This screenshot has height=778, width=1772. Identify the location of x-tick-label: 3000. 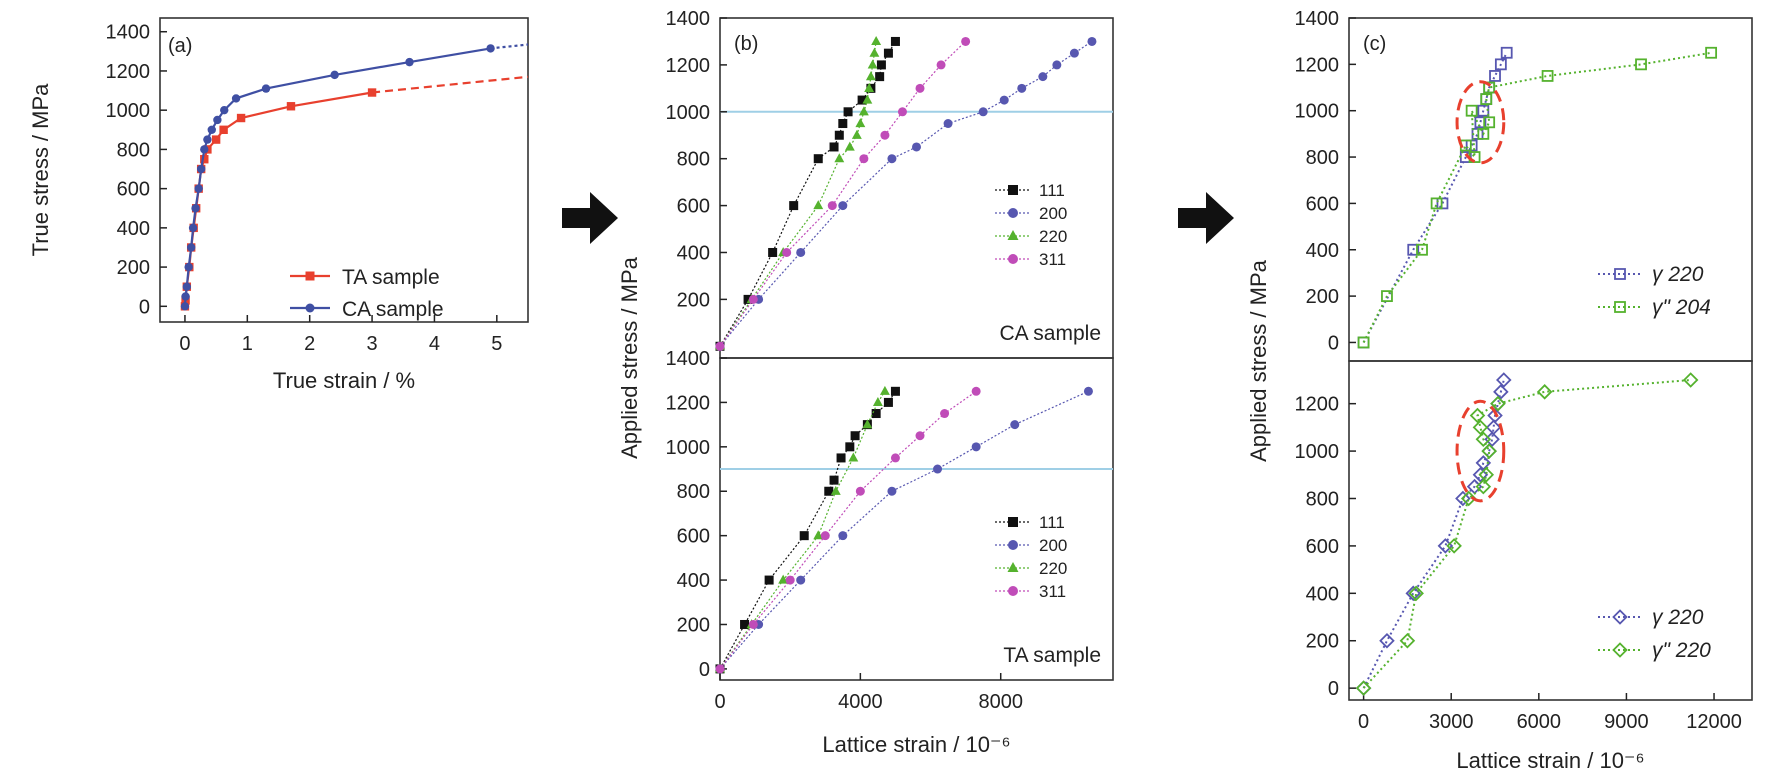
(1451, 722).